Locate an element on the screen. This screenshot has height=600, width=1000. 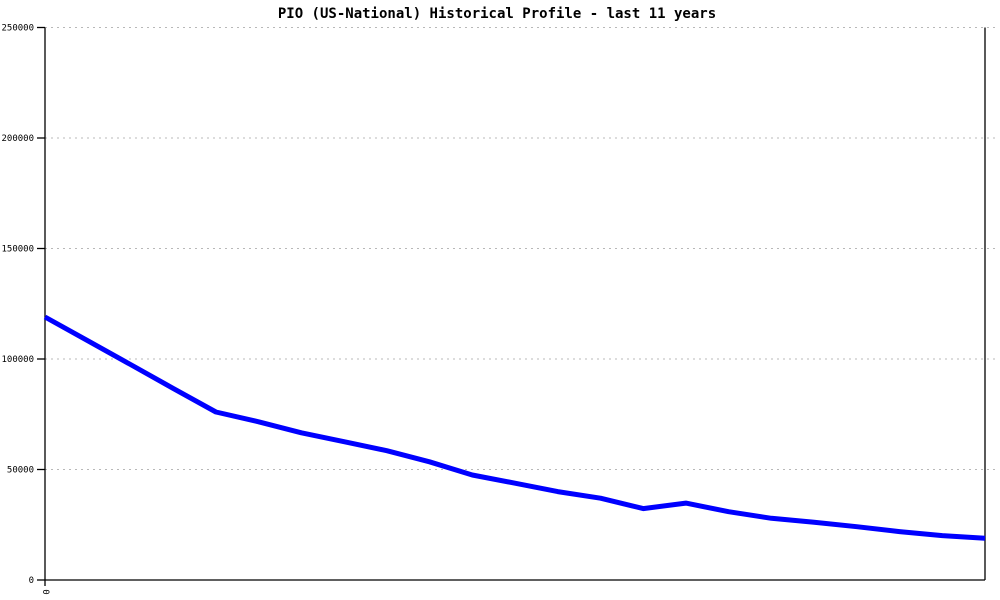
y-tick-label: 200000 is located at coordinates (17, 139).